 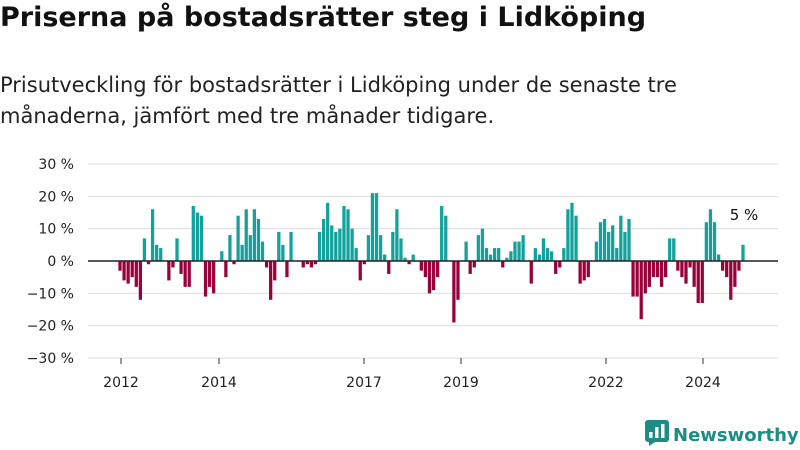 I want to click on y-tick-label: −20 %, so click(x=50, y=327).